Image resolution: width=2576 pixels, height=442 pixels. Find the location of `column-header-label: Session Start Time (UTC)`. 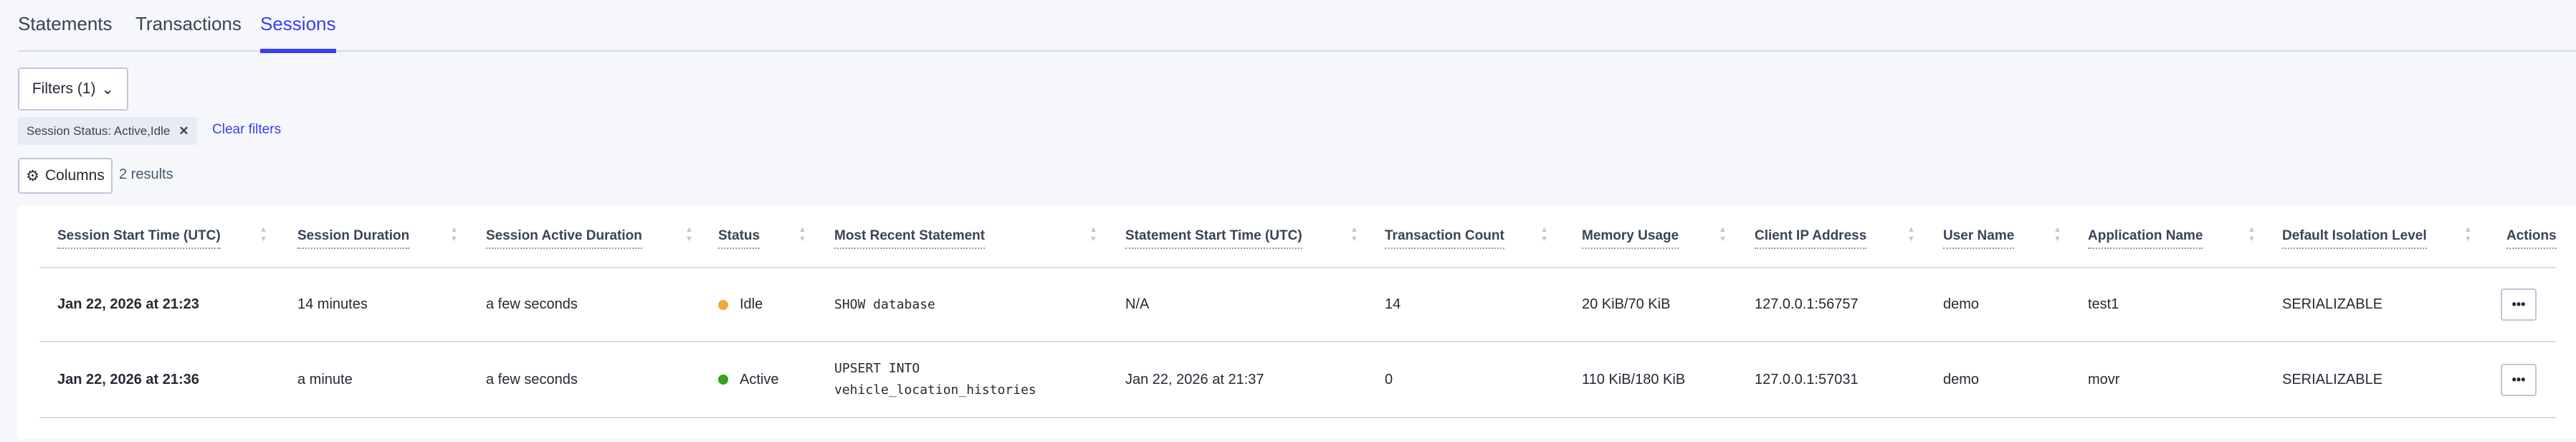

column-header-label: Session Start Time (UTC) is located at coordinates (139, 238).